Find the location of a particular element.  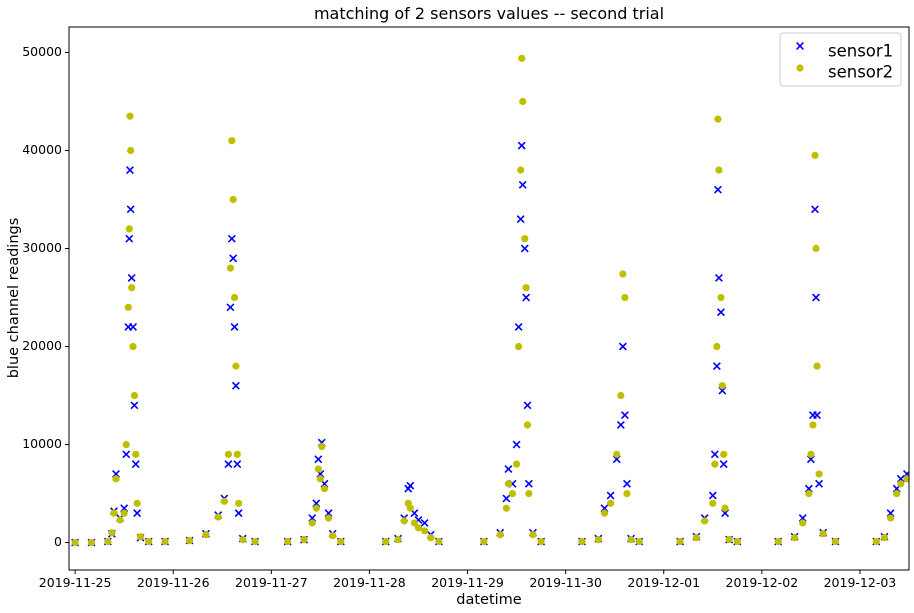

x-tick-label: 2019-11-25 is located at coordinates (75, 582).